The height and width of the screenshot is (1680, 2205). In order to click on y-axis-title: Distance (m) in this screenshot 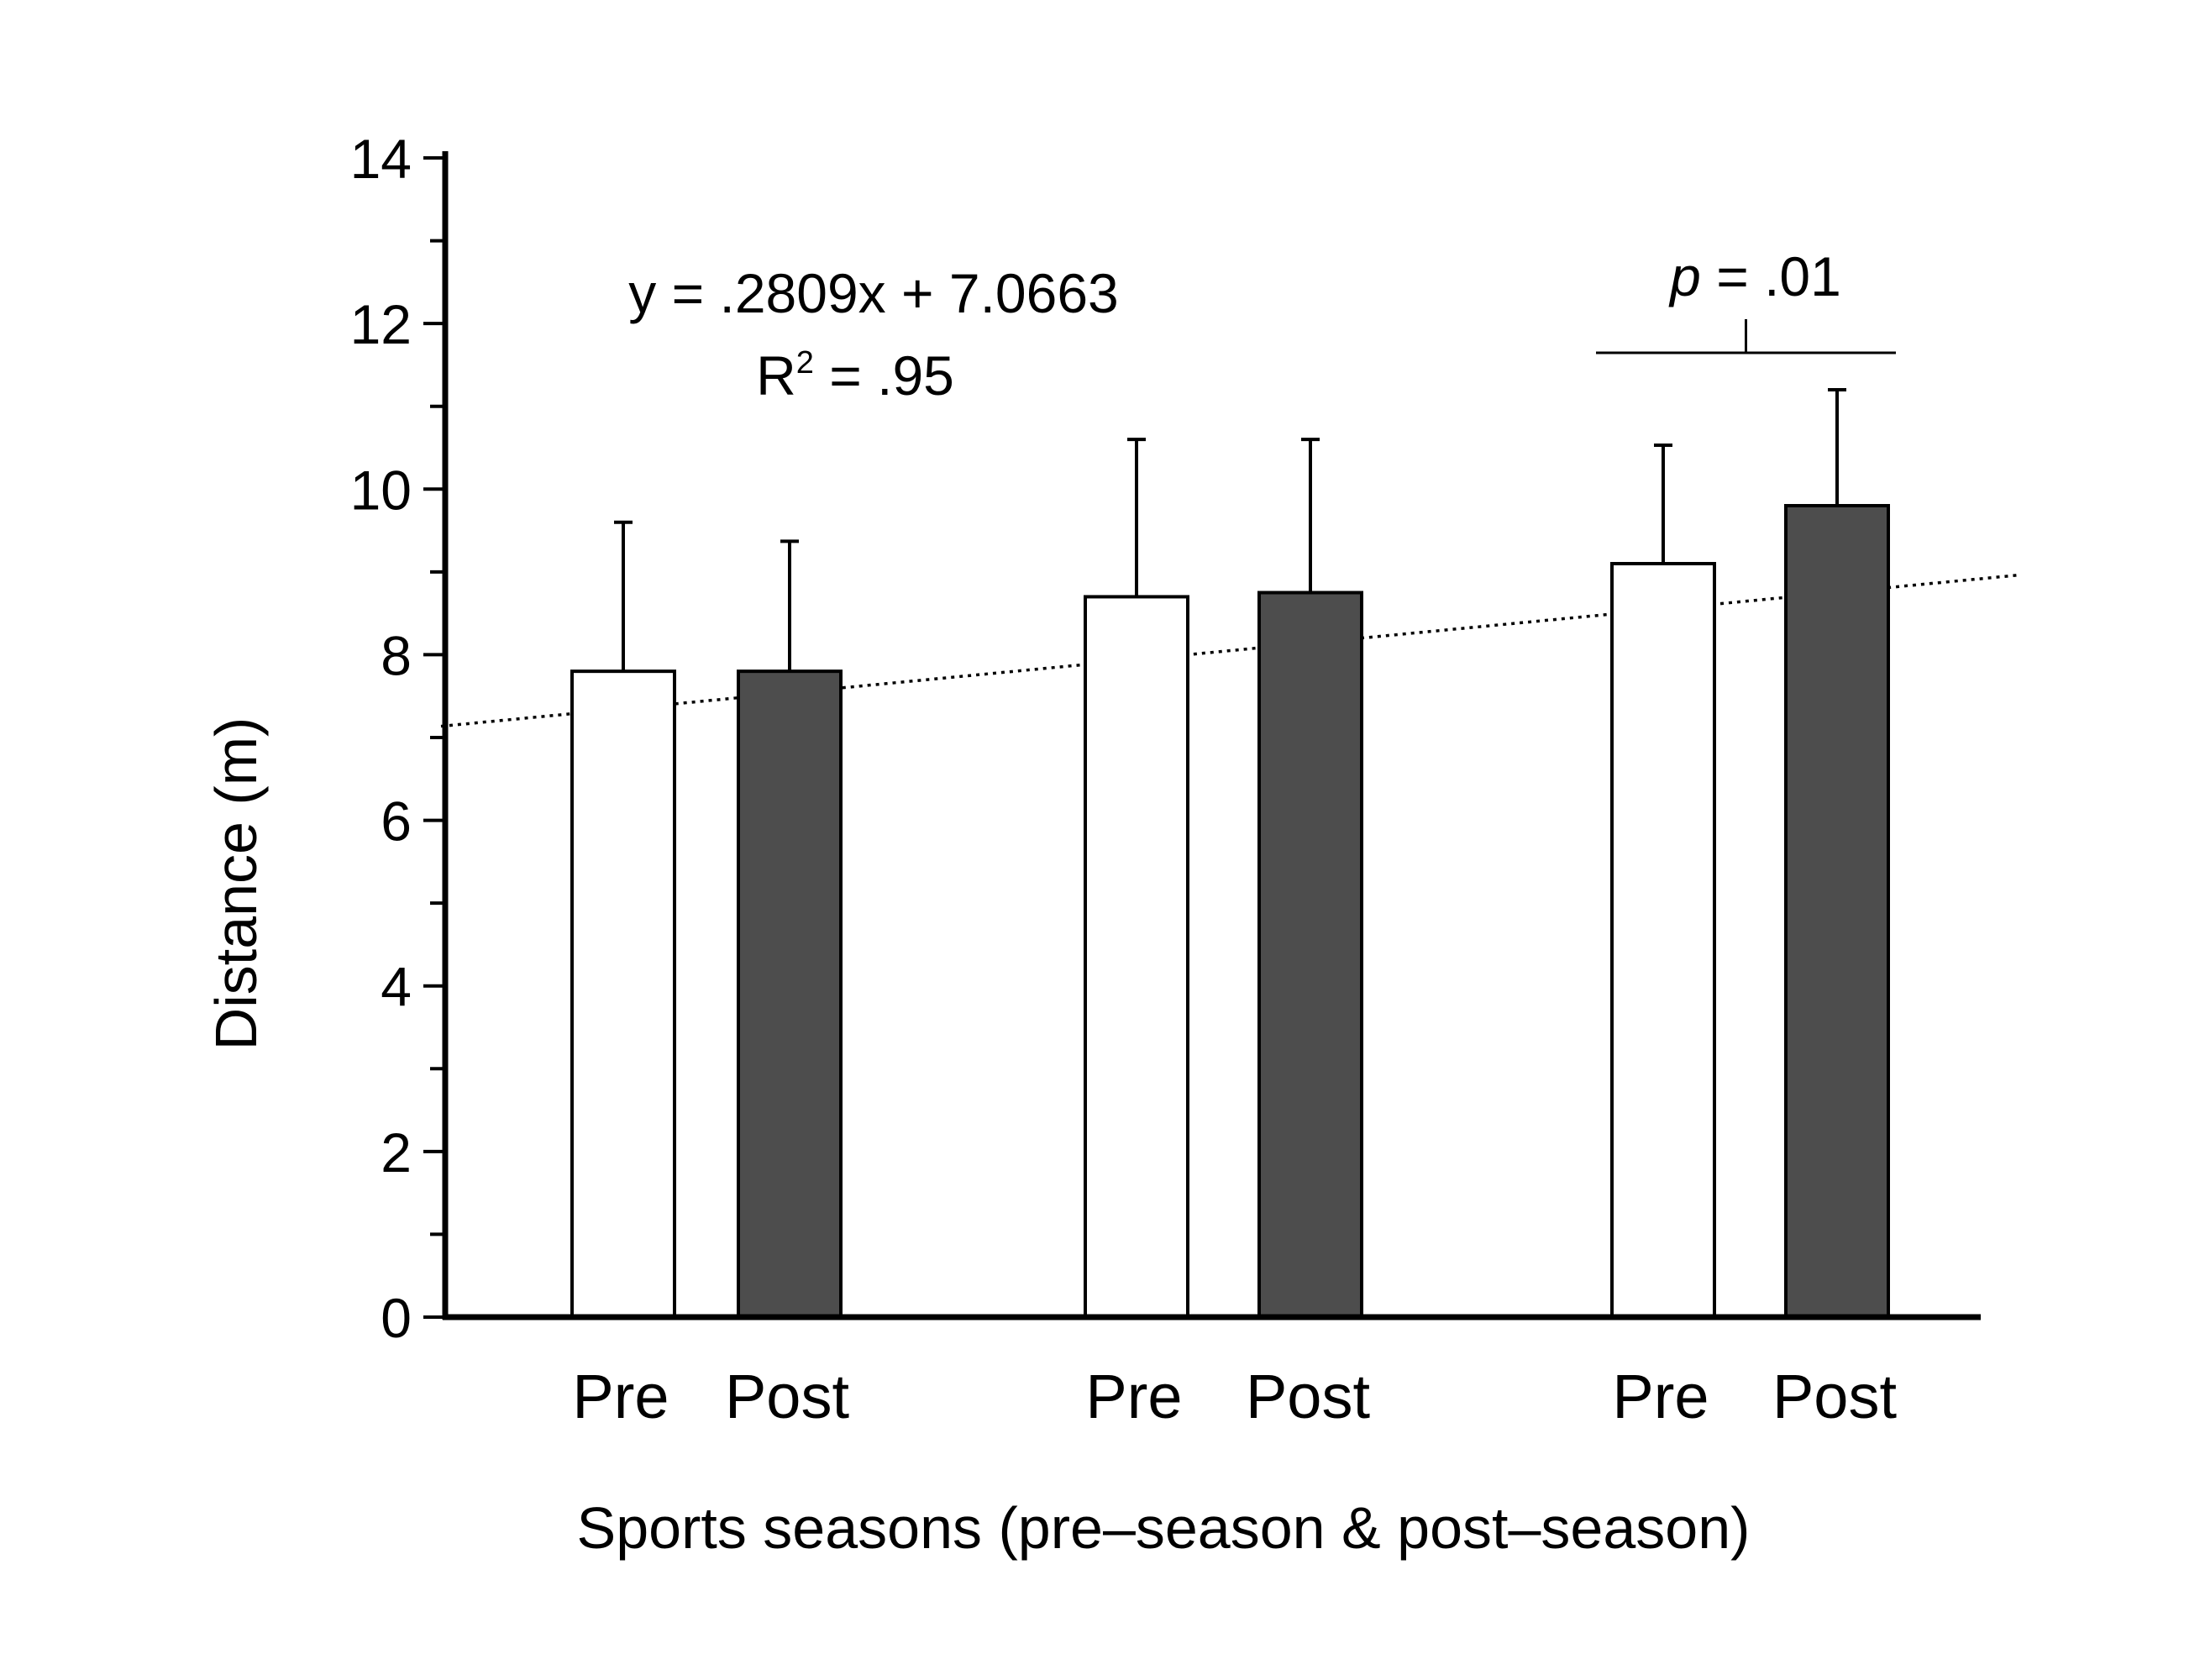, I will do `click(236, 884)`.